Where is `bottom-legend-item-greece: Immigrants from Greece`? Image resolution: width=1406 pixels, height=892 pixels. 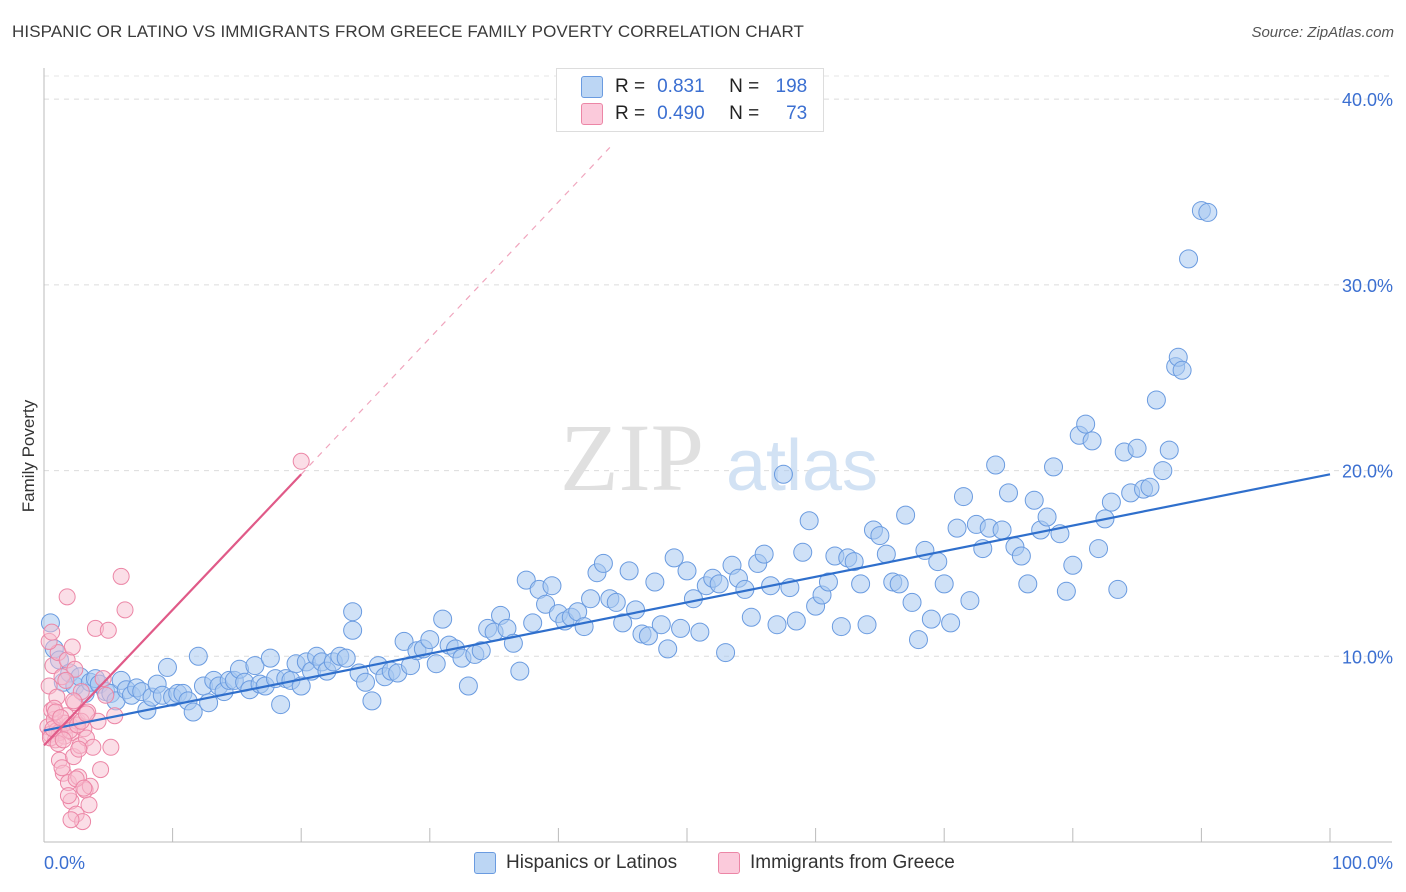 bottom-legend-item-greece: Immigrants from Greece is located at coordinates (836, 863).